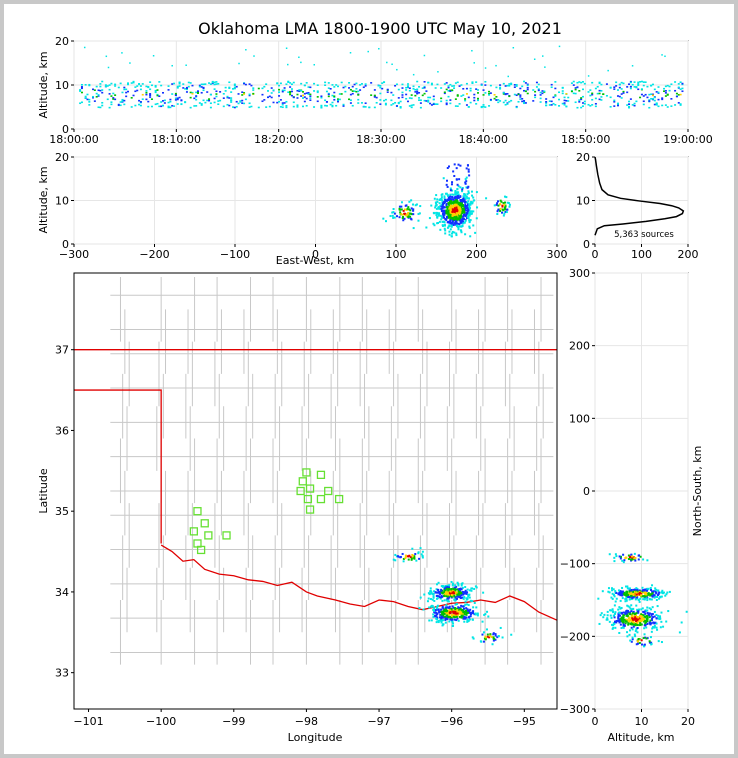  Describe the element at coordinates (524, 721) in the screenshot. I see `longitude-tick-label: −95` at that location.